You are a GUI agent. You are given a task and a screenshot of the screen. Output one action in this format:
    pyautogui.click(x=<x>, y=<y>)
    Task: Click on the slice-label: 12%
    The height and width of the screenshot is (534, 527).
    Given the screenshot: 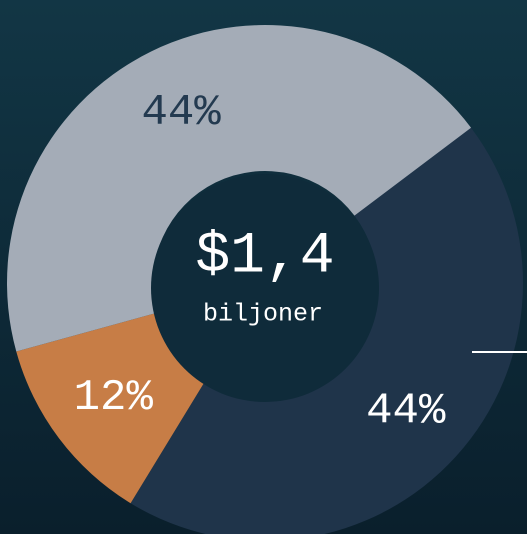 What is the action you would take?
    pyautogui.click(x=114, y=398)
    